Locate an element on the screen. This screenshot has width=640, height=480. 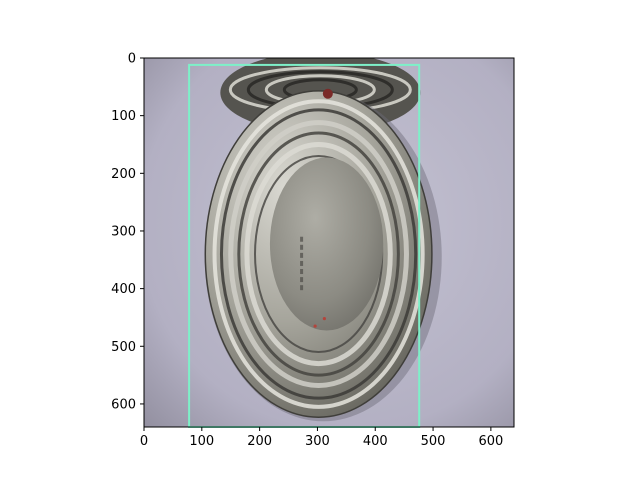
y-tick-label: 500 is located at coordinates (123, 347).